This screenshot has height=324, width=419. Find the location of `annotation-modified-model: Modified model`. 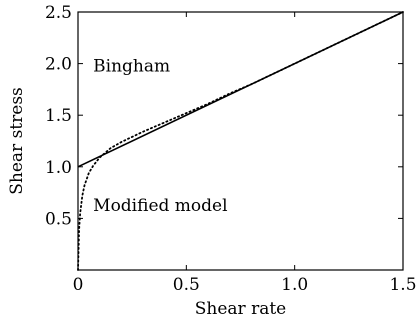

annotation-modified-model: Modified model is located at coordinates (160, 206).